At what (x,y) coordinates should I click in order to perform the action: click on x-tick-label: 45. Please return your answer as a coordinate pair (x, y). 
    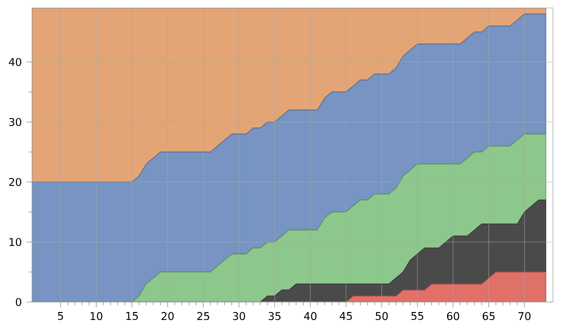
    Looking at the image, I should click on (346, 316).